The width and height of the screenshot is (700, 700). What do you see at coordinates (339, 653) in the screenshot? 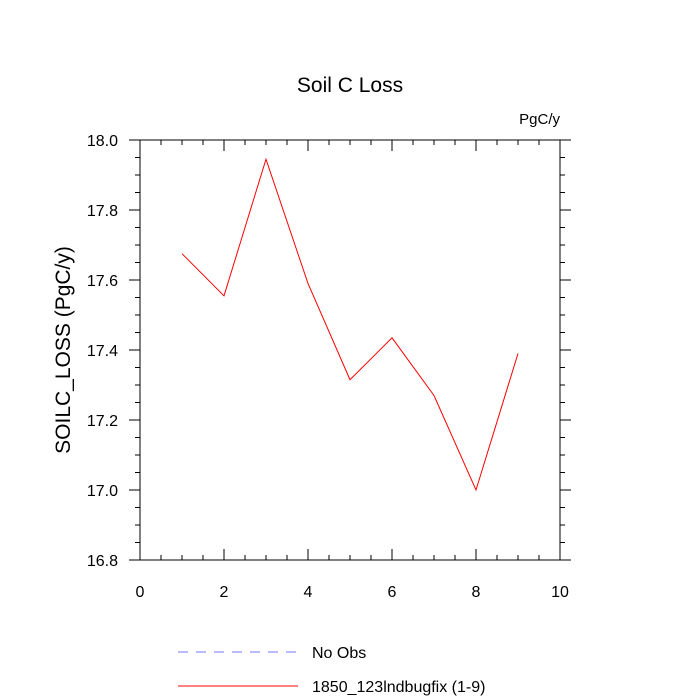
I see `legend-label: No Obs` at bounding box center [339, 653].